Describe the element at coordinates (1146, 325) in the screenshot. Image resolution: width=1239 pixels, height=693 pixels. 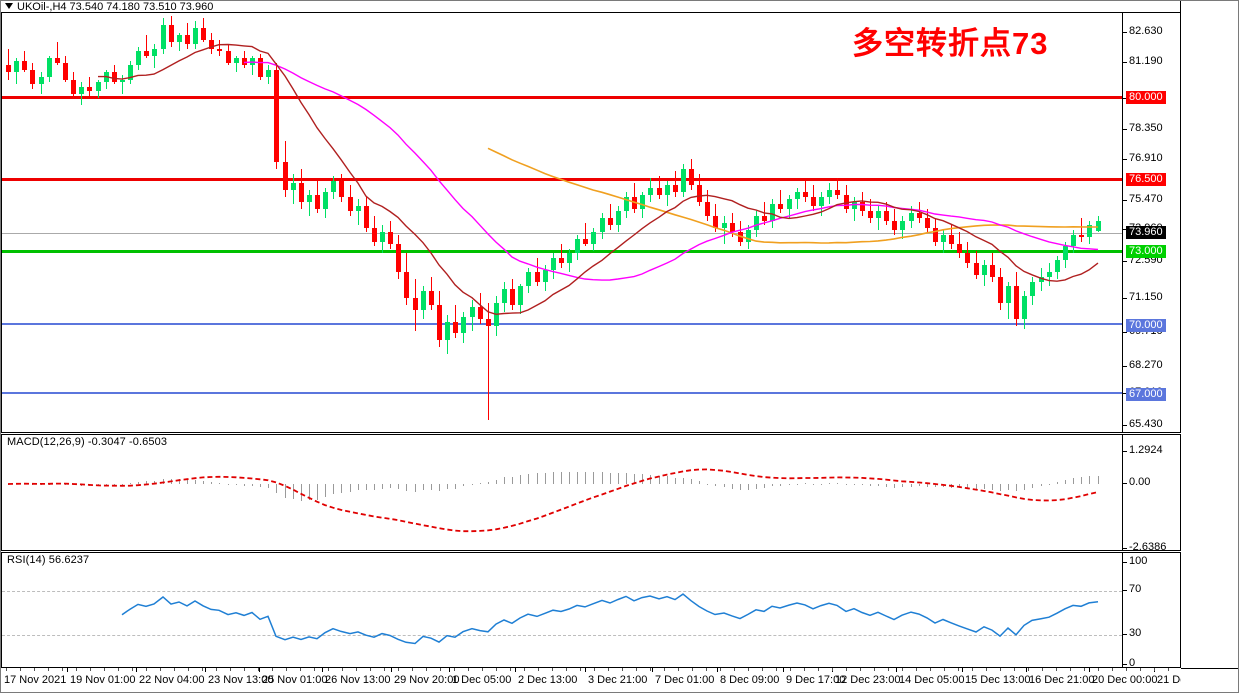
I see `level-tag-70: 70.000` at that location.